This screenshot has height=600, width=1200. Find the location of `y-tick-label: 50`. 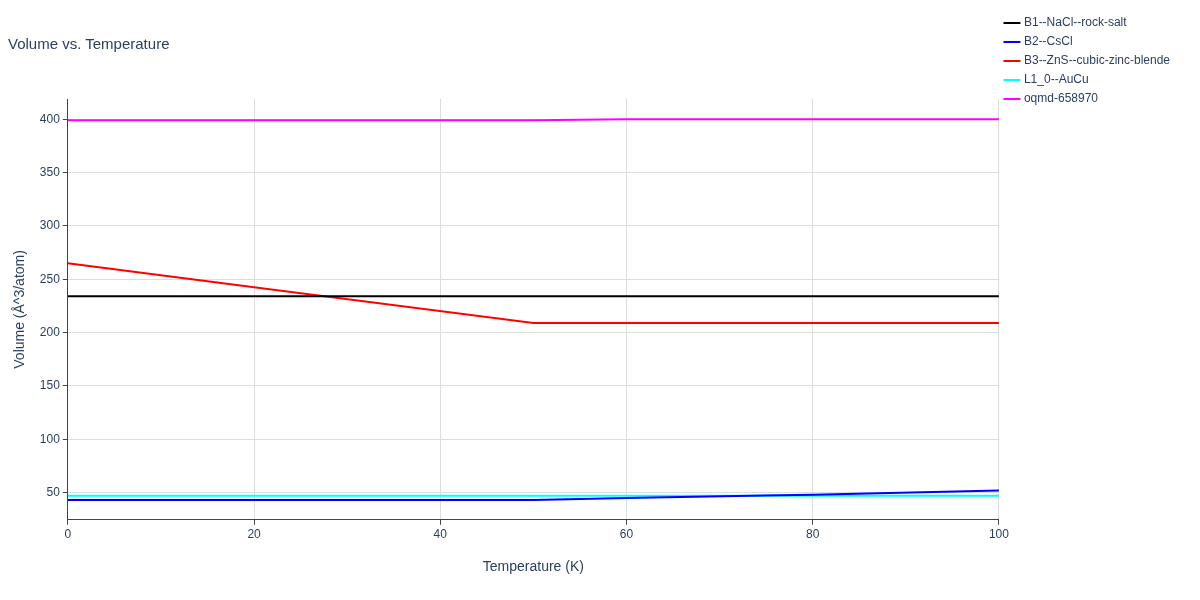

y-tick-label: 50 is located at coordinates (53, 491).